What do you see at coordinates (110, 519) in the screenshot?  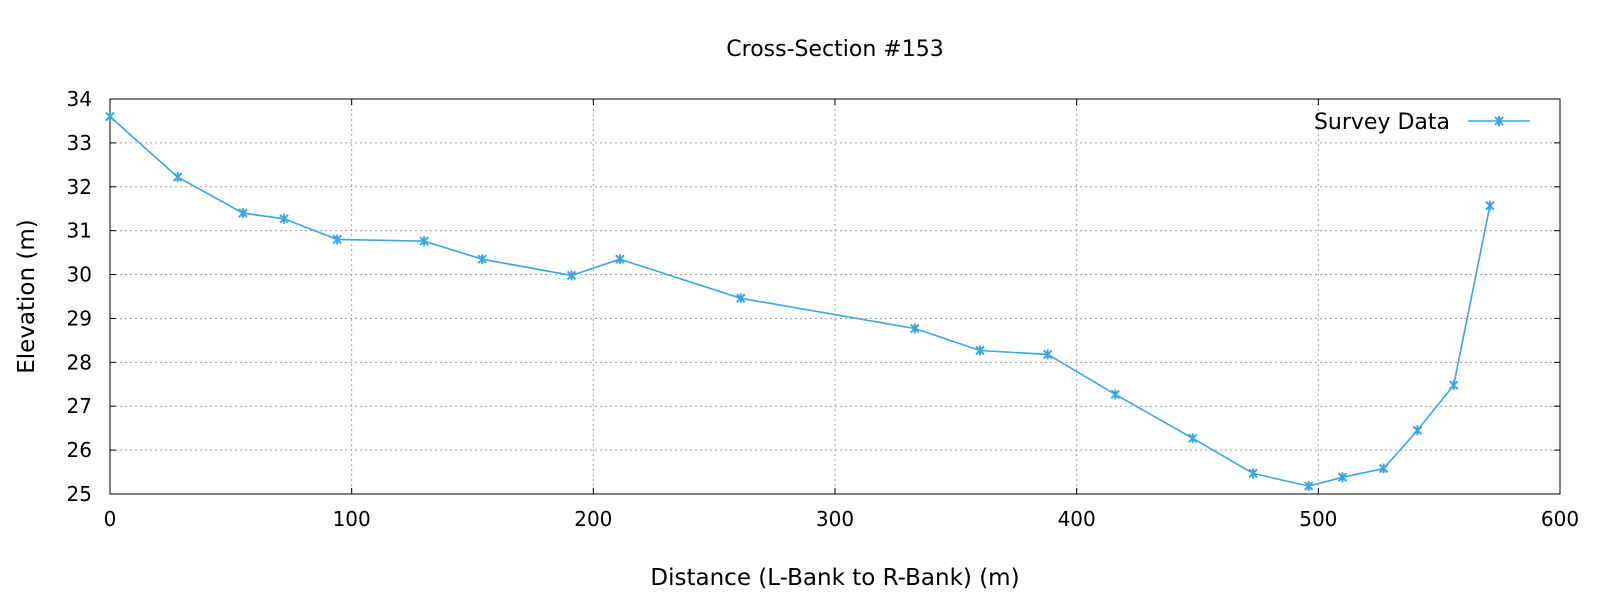 I see `x-tick-label: 0` at bounding box center [110, 519].